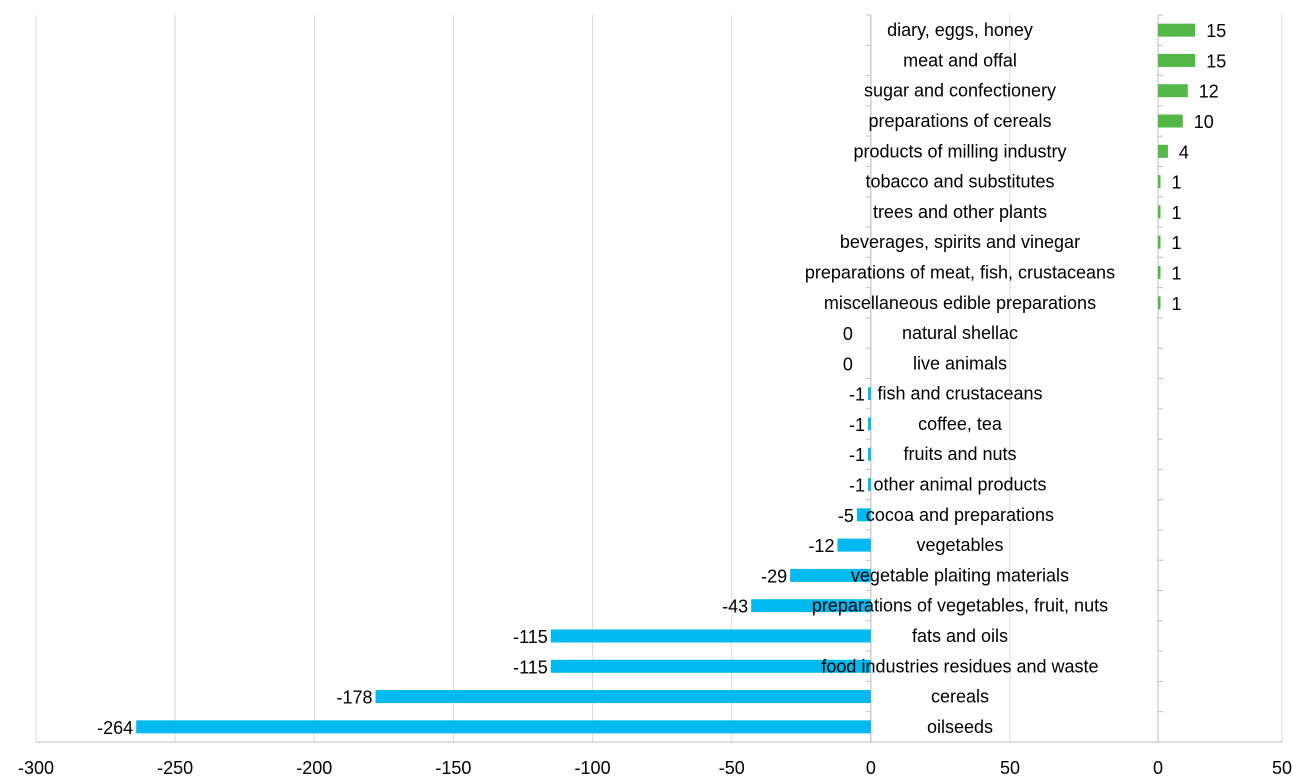 The height and width of the screenshot is (780, 1293). Describe the element at coordinates (1010, 768) in the screenshot. I see `x-tick-label: 50` at that location.